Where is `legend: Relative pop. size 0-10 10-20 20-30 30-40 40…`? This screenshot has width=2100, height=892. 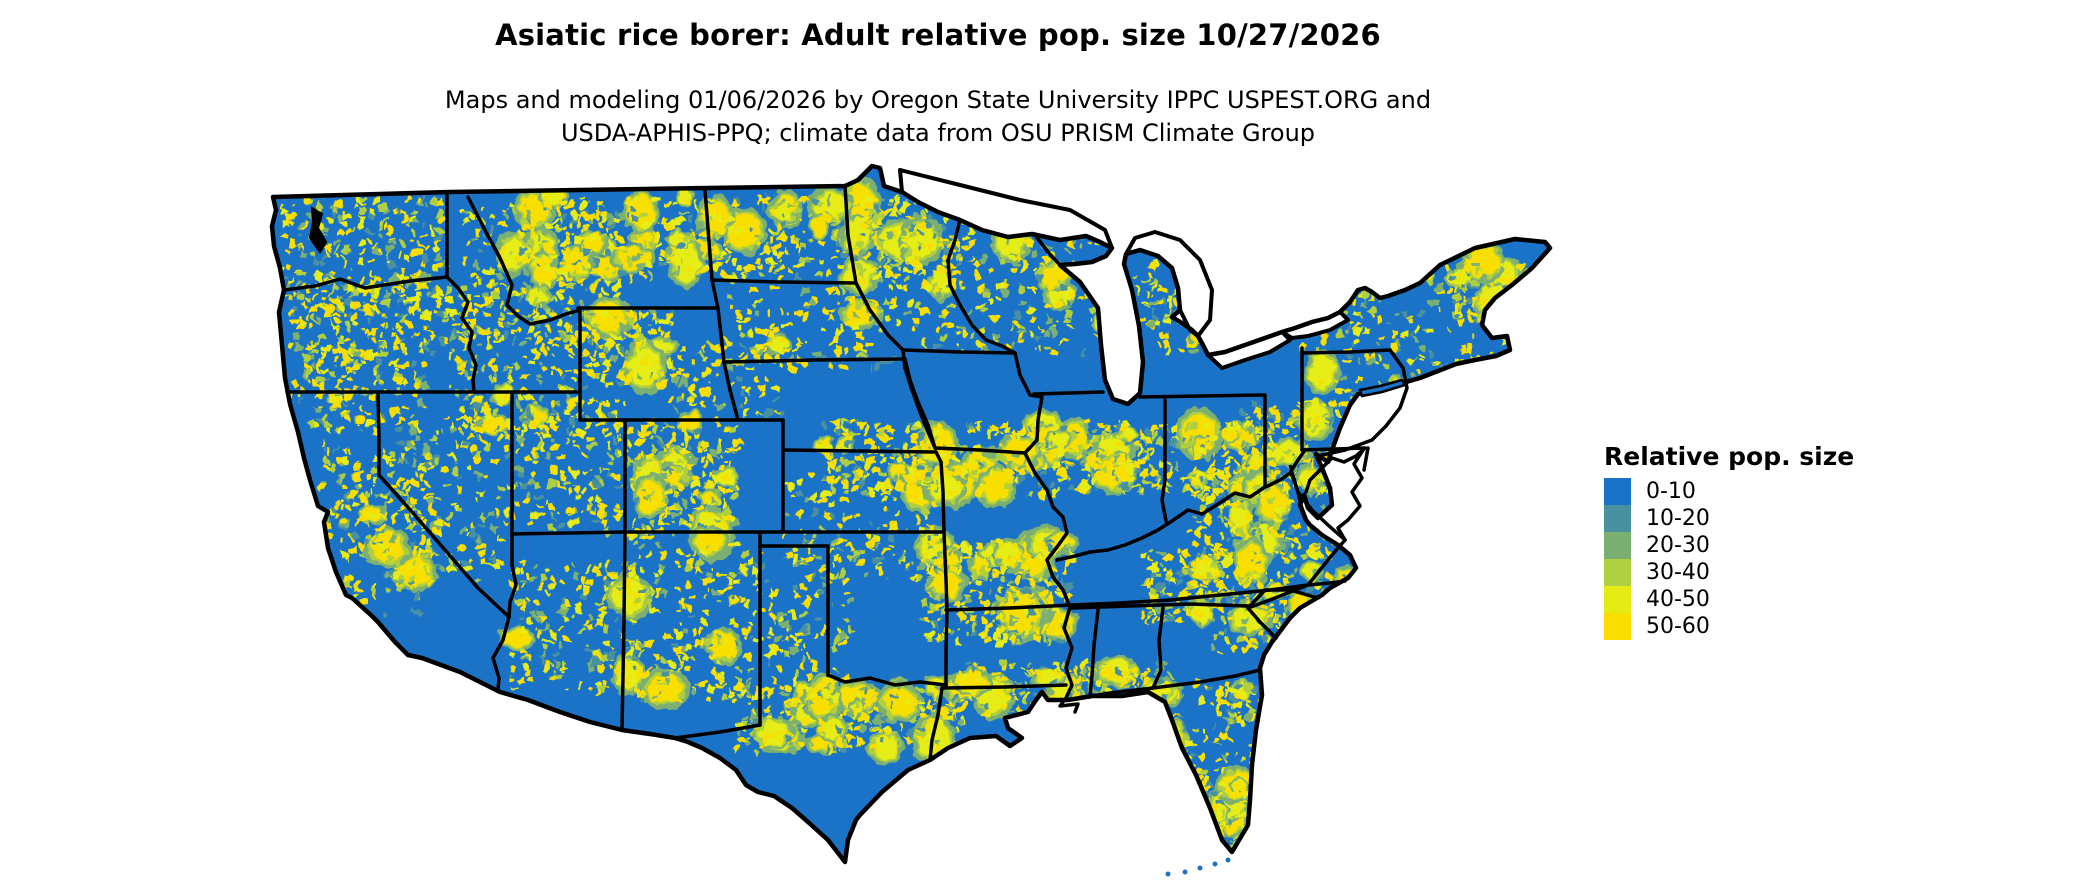 legend: Relative pop. size 0-10 10-20 20-30 30-40 40… is located at coordinates (1729, 541).